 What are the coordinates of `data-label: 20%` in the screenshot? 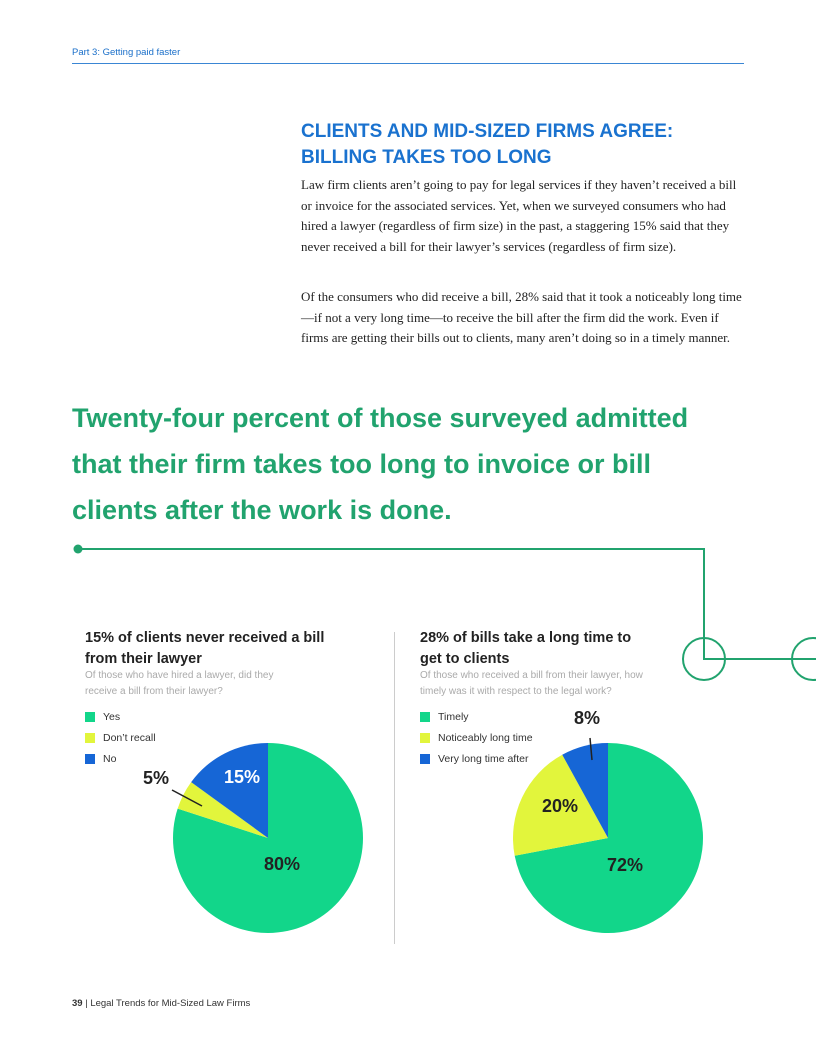 It's located at (560, 806).